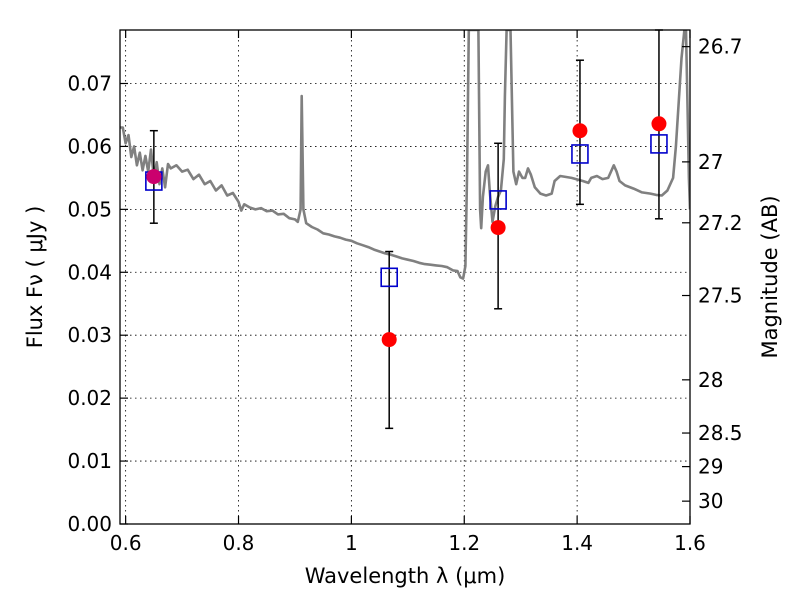 The height and width of the screenshot is (600, 800). Describe the element at coordinates (89, 335) in the screenshot. I see `y-tick-label: 0.03` at that location.